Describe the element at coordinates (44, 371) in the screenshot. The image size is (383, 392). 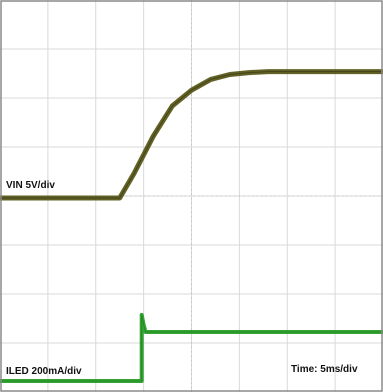
I see `iled-channel-label: ILED 200mA/div` at that location.